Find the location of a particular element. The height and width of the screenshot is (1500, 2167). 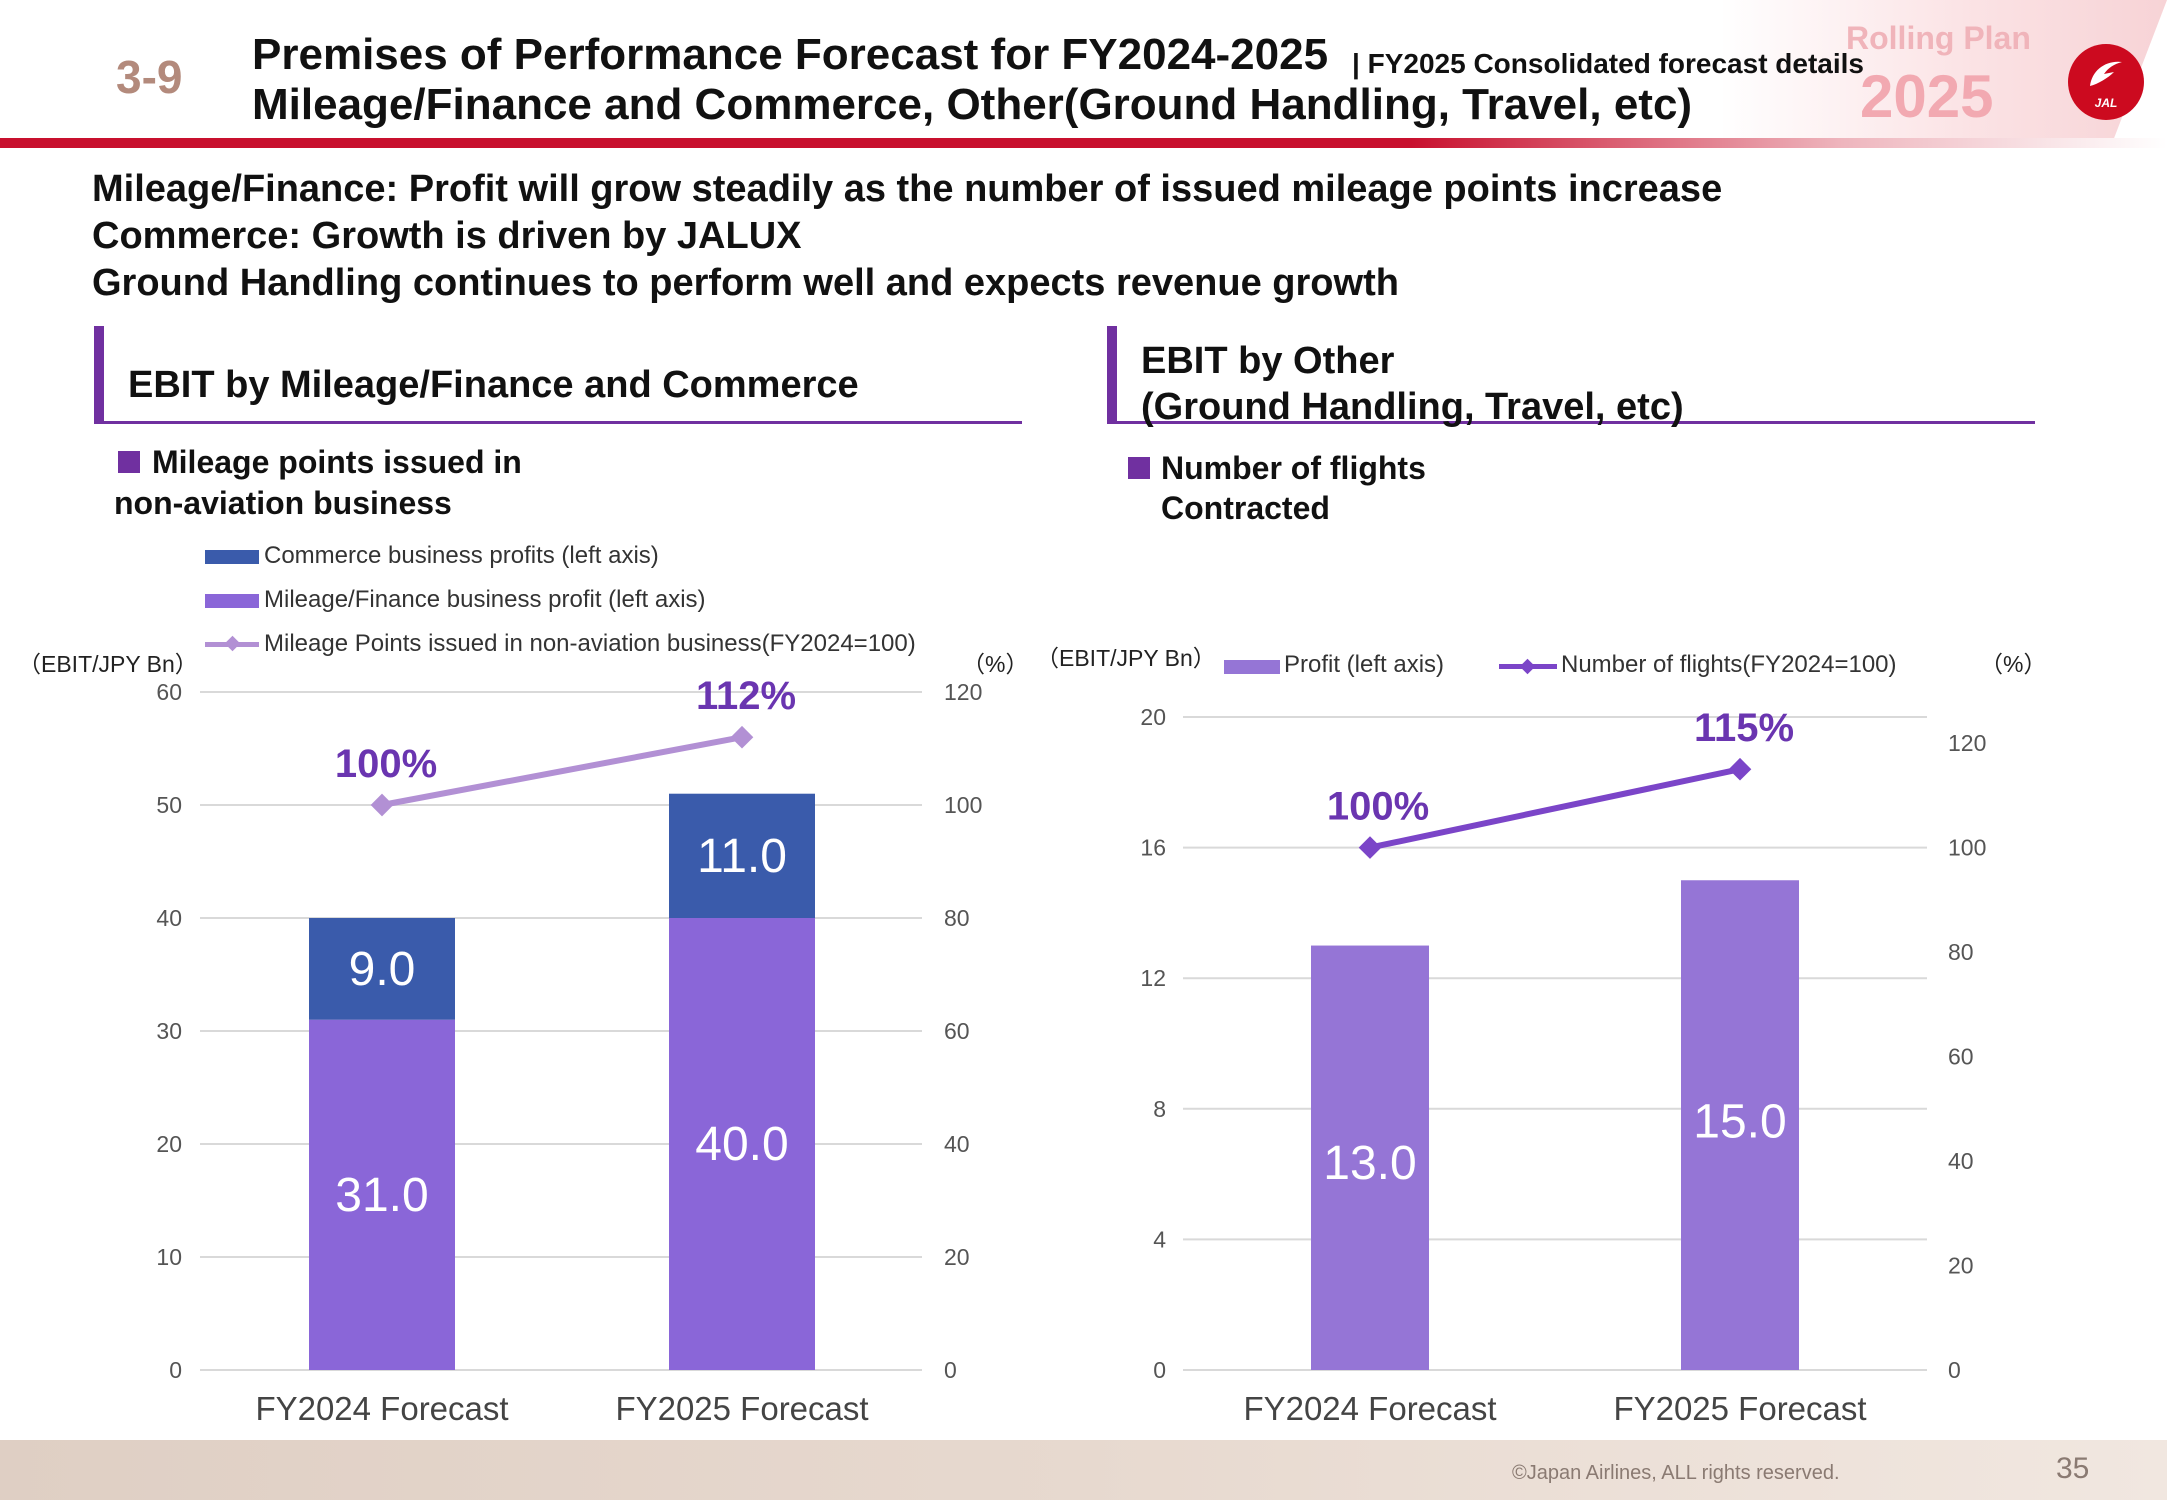

left-axis-tick-label: 8 is located at coordinates (1159, 1109).